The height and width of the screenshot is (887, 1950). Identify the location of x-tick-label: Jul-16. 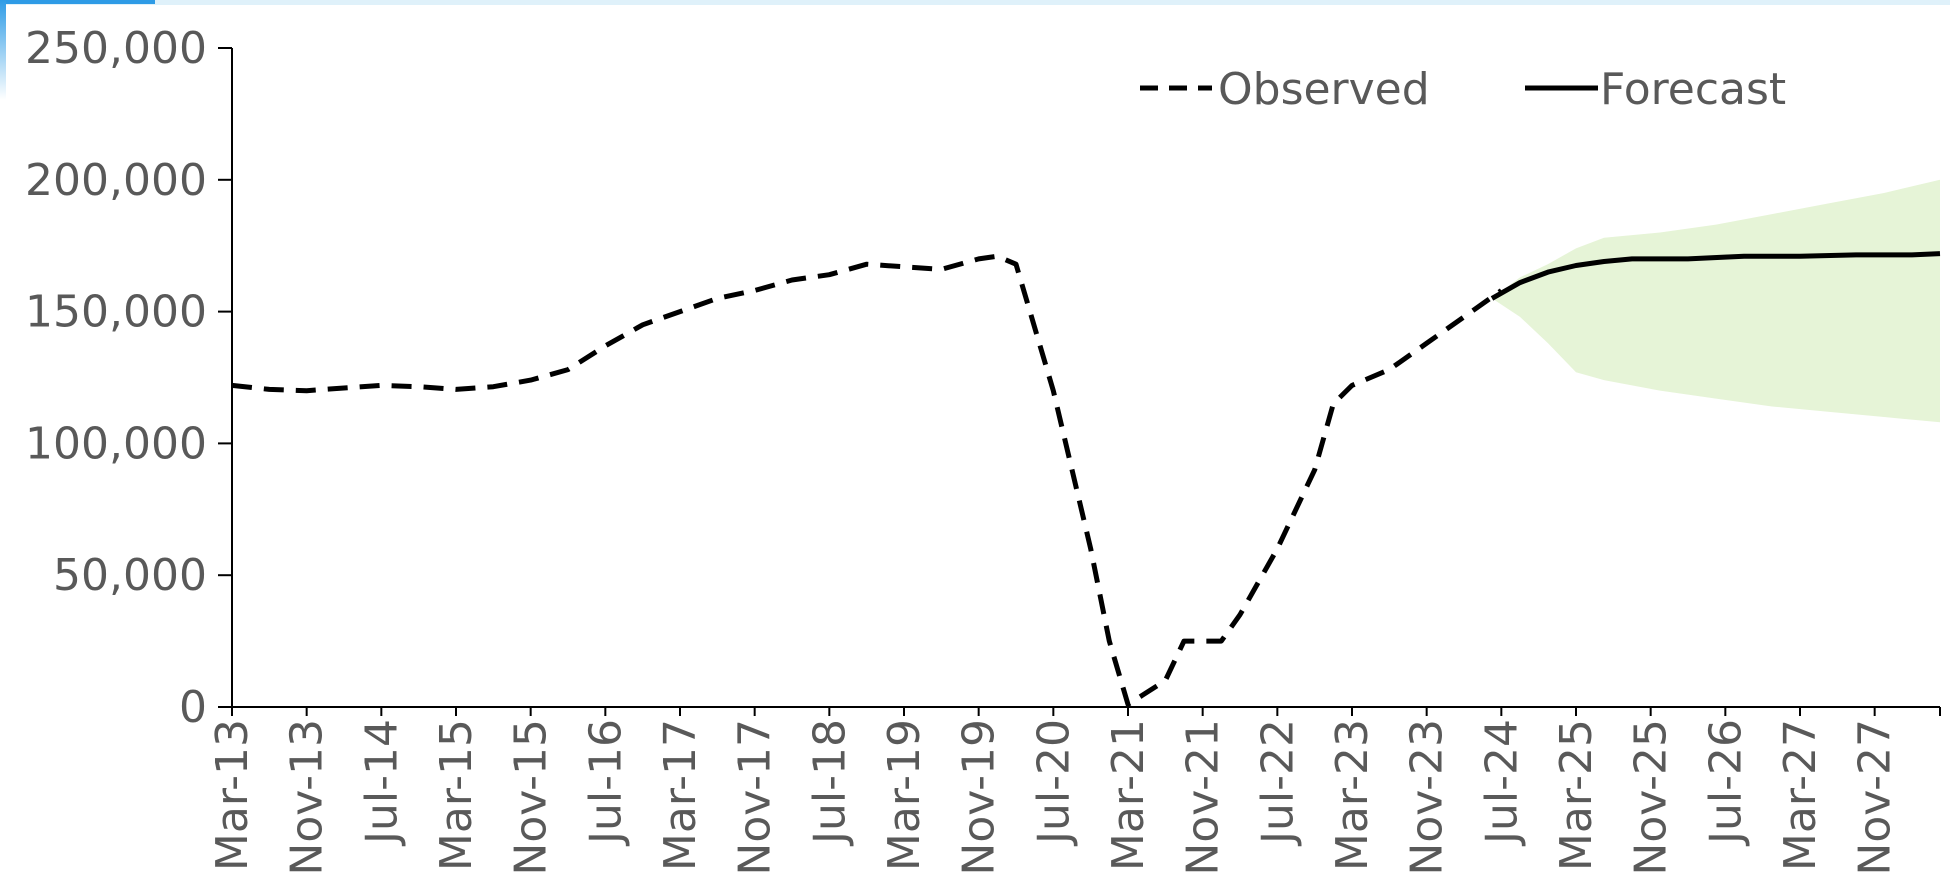
(605, 783).